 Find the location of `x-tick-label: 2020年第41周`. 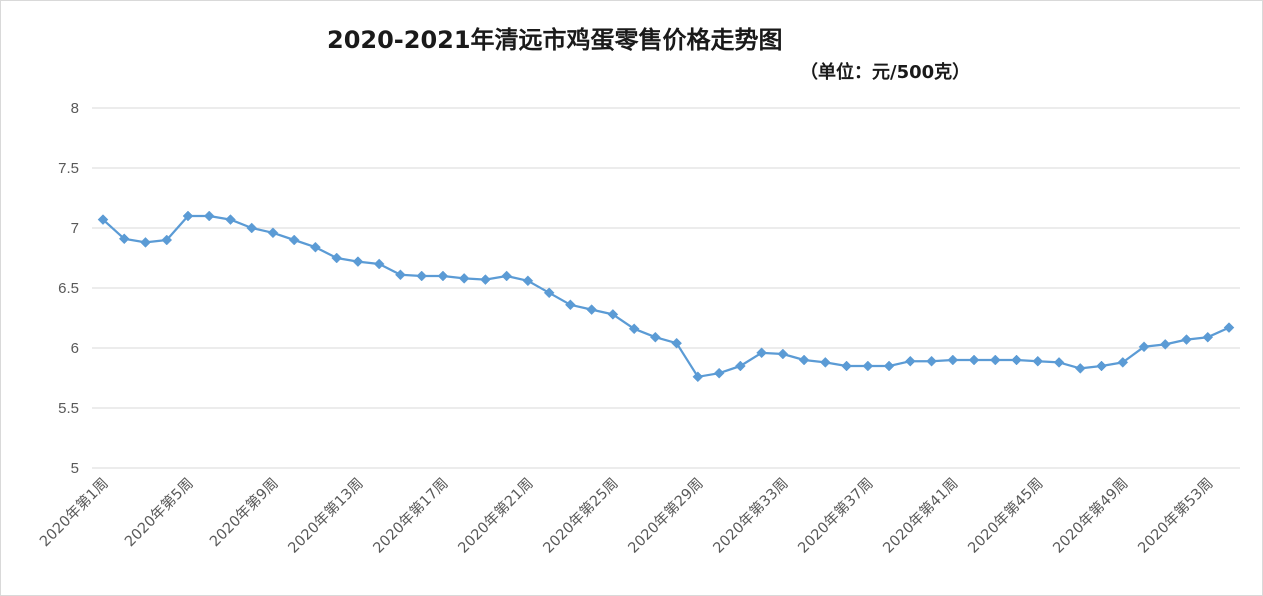

x-tick-label: 2020年第41周 is located at coordinates (920, 515).